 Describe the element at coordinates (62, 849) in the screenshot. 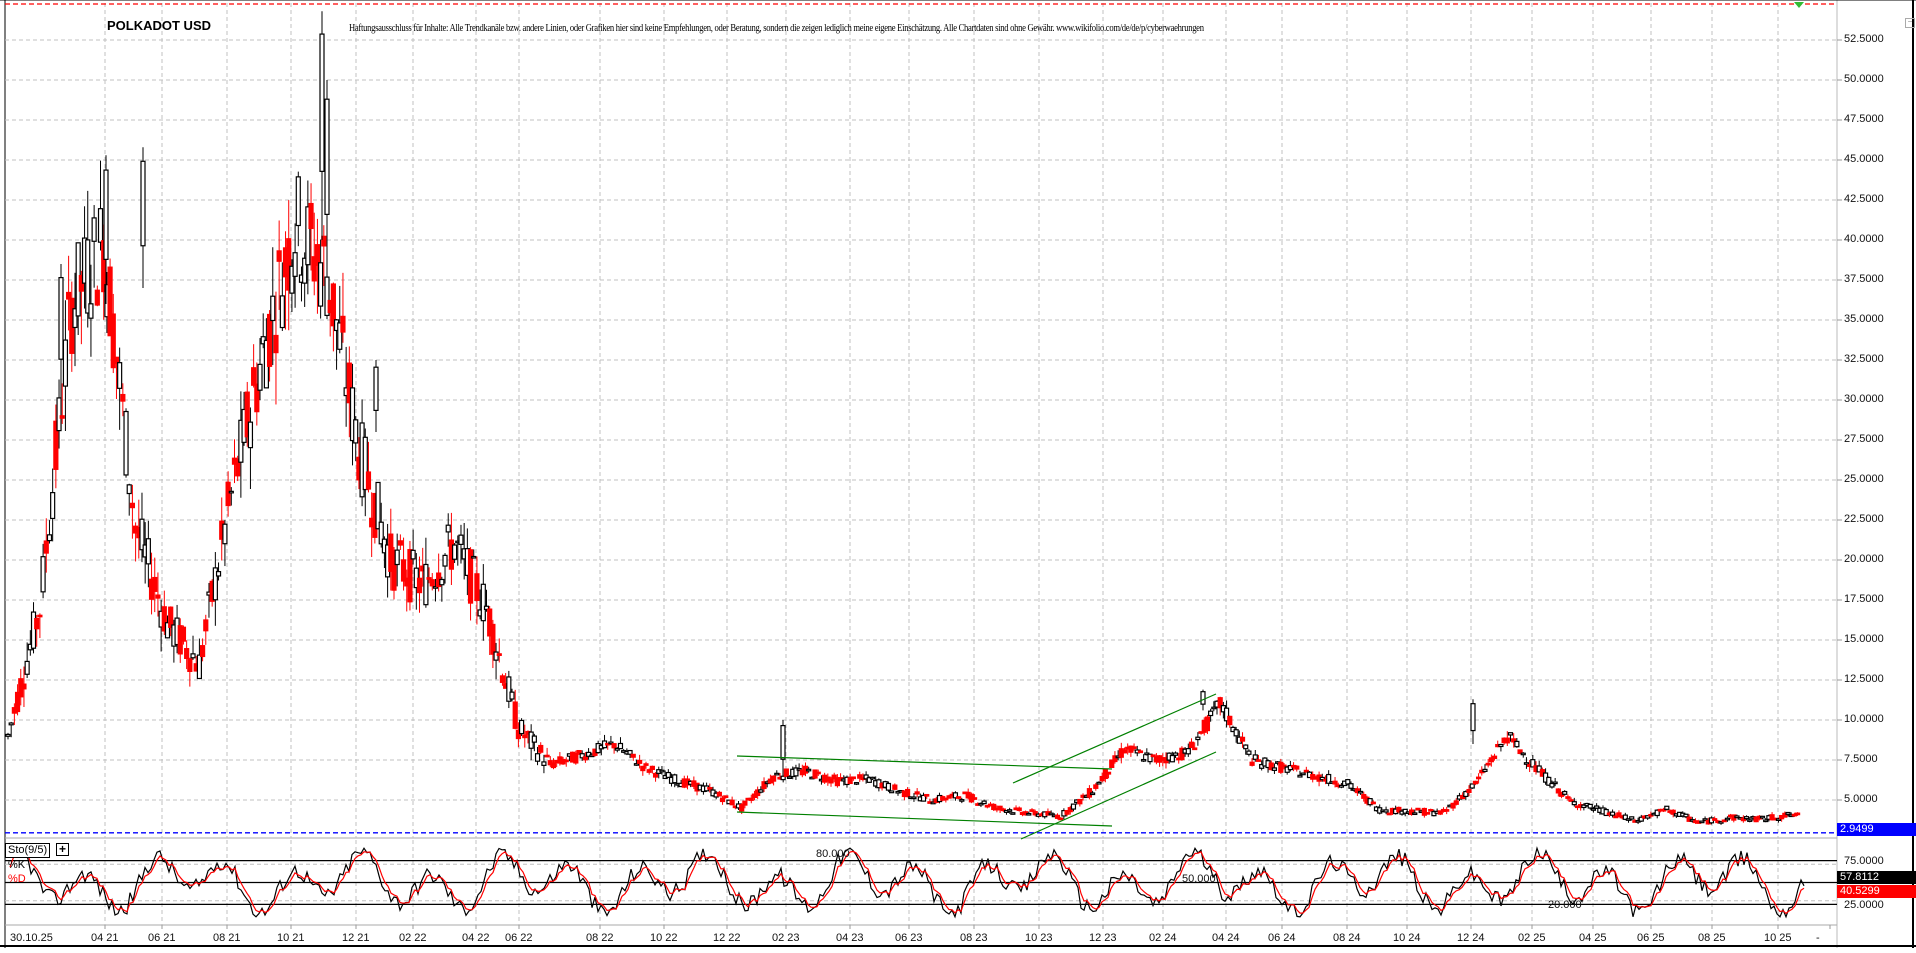

I see `expand-indicator-button: +` at that location.